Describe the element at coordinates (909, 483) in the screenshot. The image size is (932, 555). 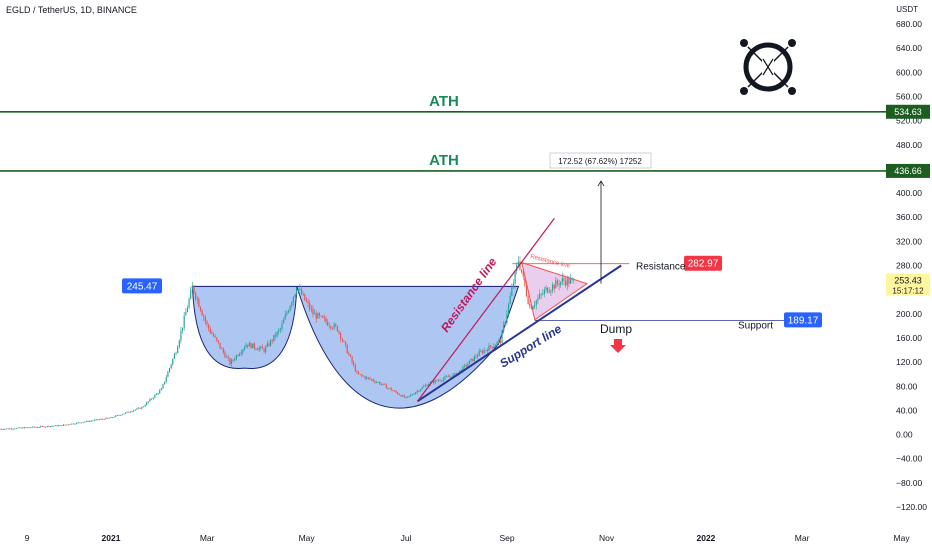
I see `y-tick-label: −80.00` at that location.